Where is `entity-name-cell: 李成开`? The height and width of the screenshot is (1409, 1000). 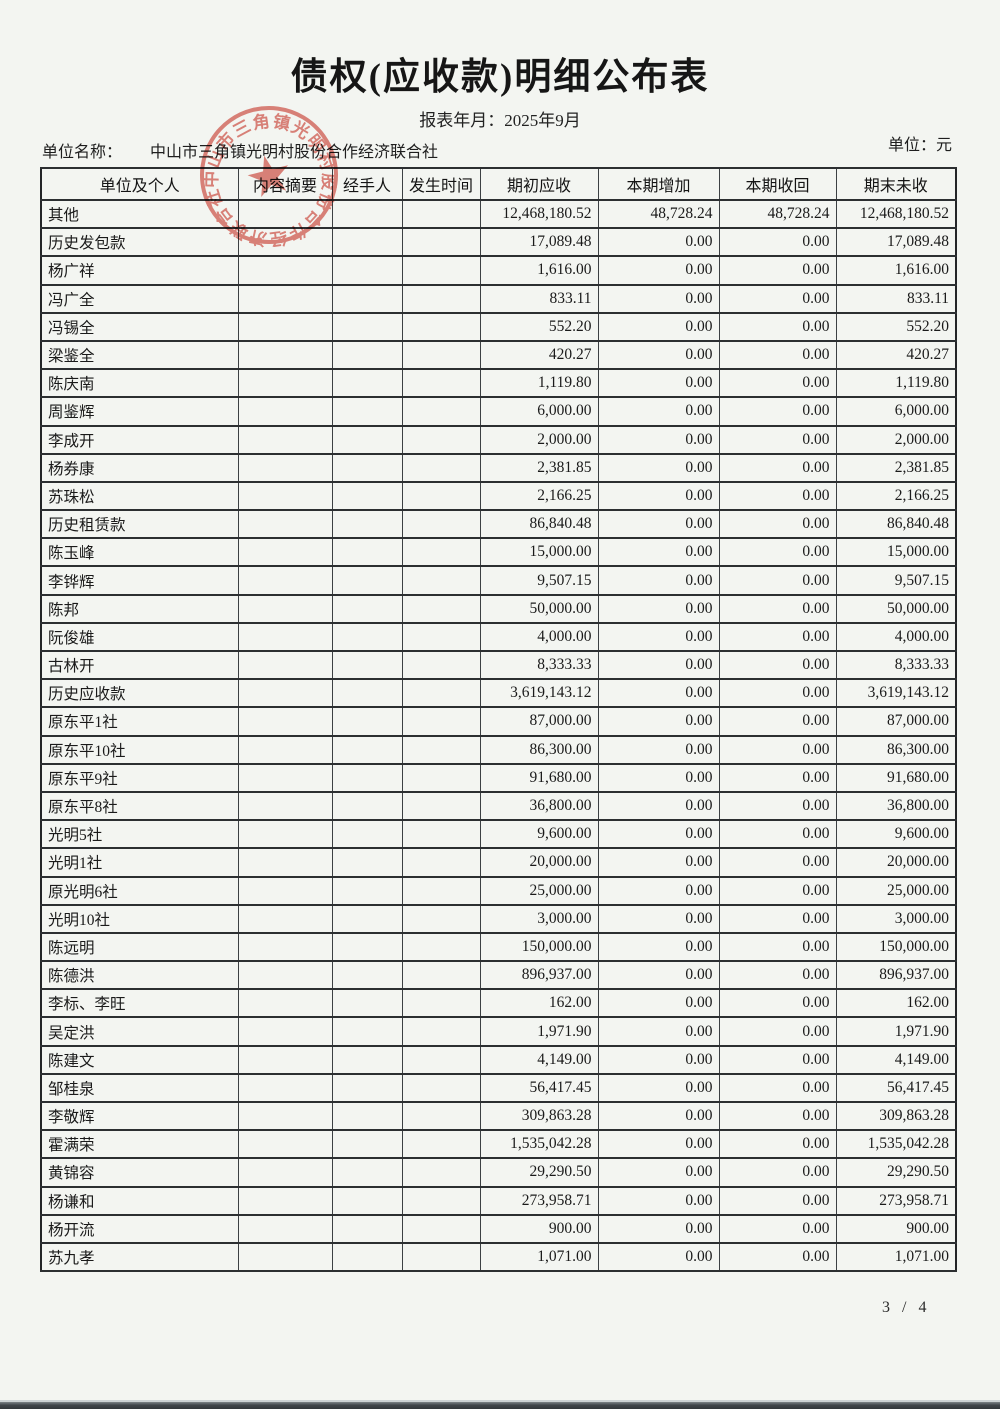
entity-name-cell: 李成开 is located at coordinates (139, 439).